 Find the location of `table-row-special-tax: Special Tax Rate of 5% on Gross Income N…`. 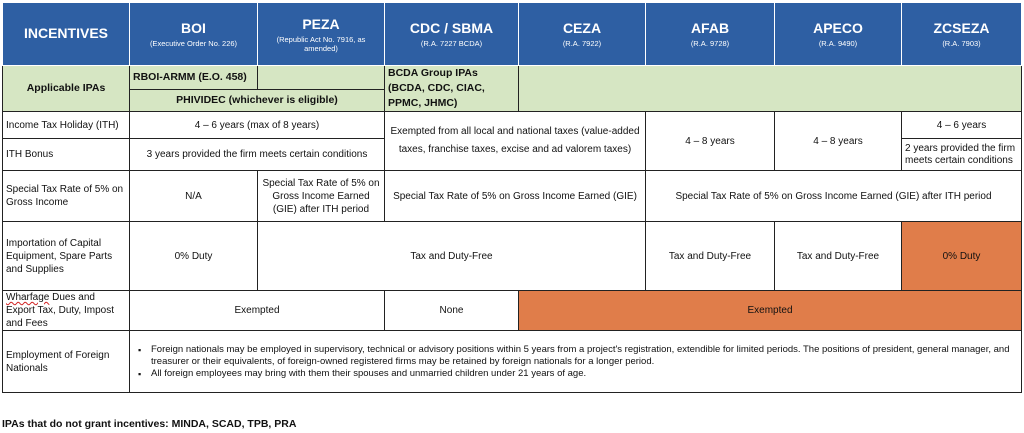

table-row-special-tax: Special Tax Rate of 5% on Gross Income N… is located at coordinates (512, 196).